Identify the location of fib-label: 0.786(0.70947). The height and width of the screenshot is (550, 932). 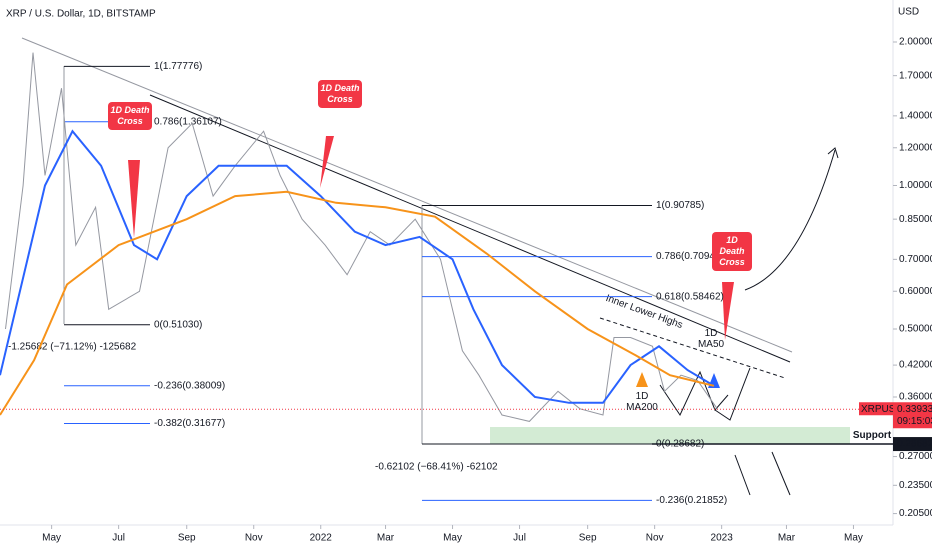
(690, 256).